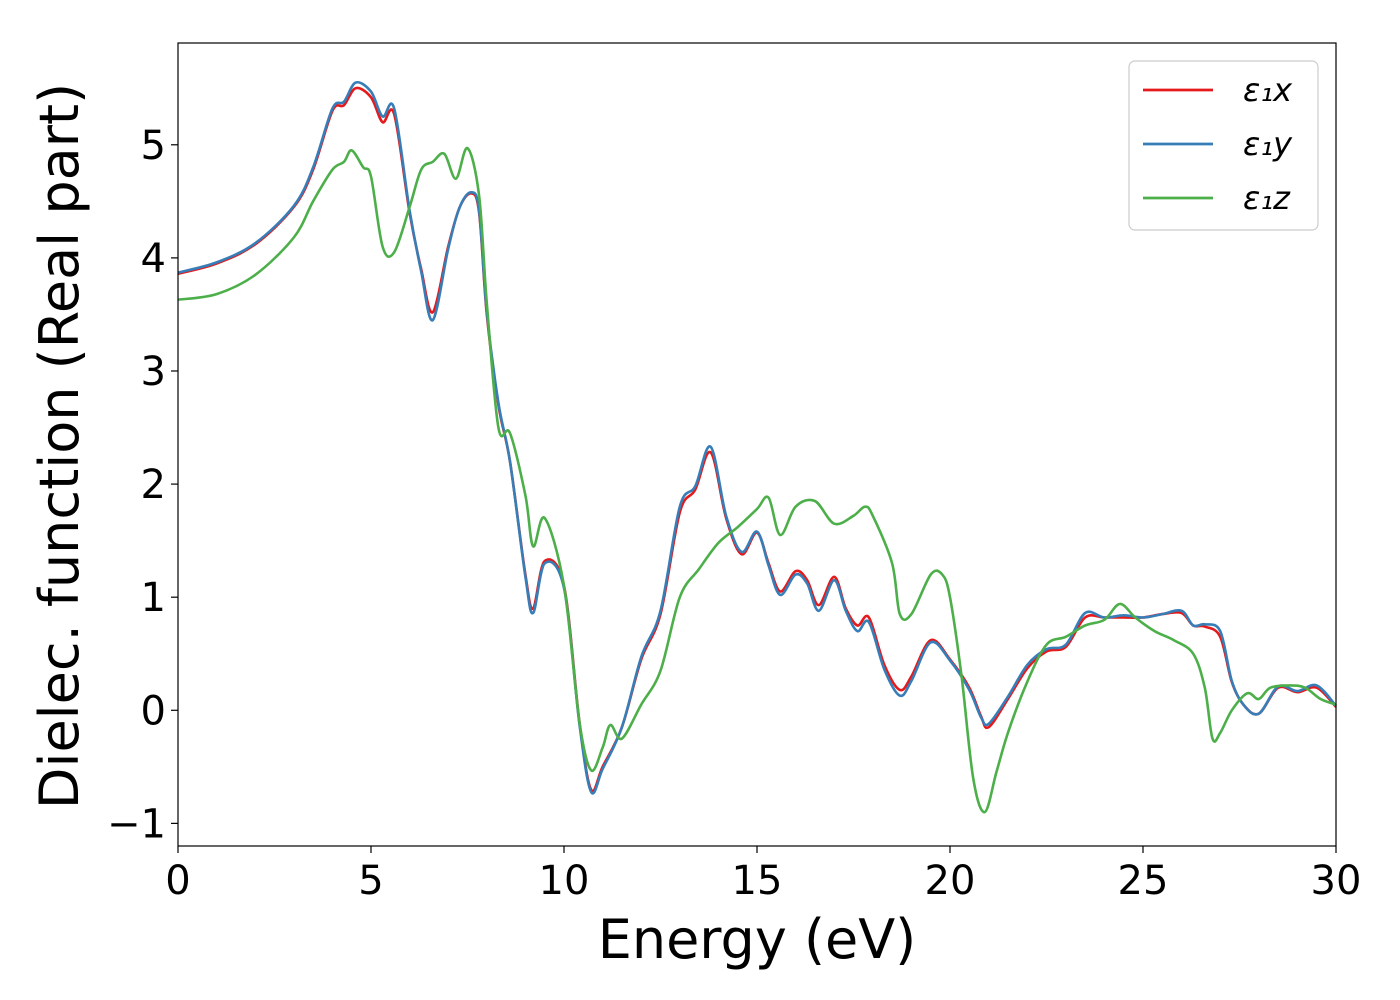  What do you see at coordinates (153, 146) in the screenshot?
I see `y-tick-label: 5` at bounding box center [153, 146].